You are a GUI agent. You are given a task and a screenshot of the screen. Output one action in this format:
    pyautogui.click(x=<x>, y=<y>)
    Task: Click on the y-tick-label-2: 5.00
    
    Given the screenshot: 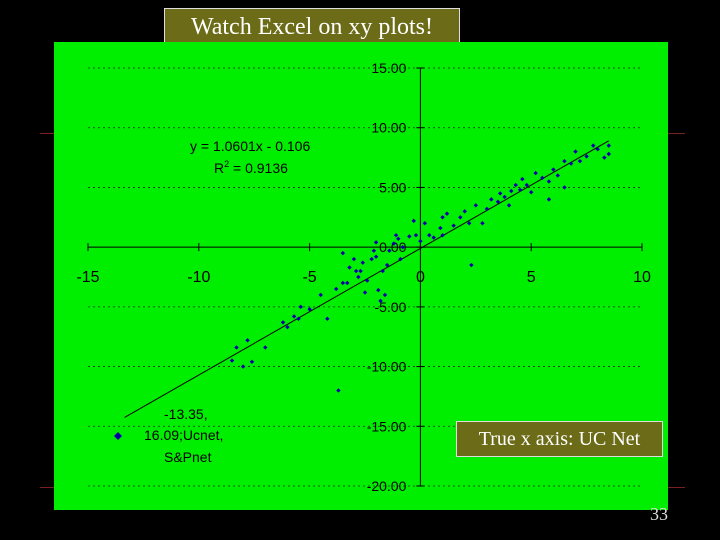 What is the action you would take?
    pyautogui.click(x=392, y=187)
    